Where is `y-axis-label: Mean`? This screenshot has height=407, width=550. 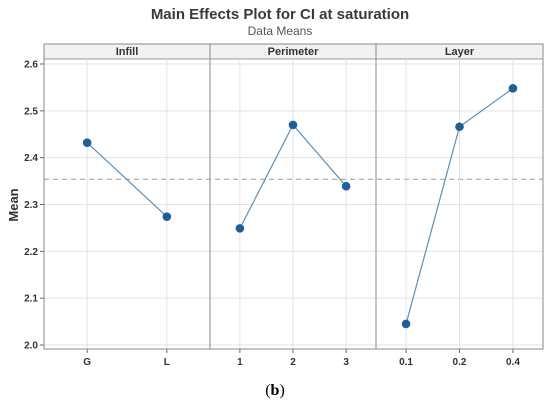 y-axis-label: Mean is located at coordinates (13, 204).